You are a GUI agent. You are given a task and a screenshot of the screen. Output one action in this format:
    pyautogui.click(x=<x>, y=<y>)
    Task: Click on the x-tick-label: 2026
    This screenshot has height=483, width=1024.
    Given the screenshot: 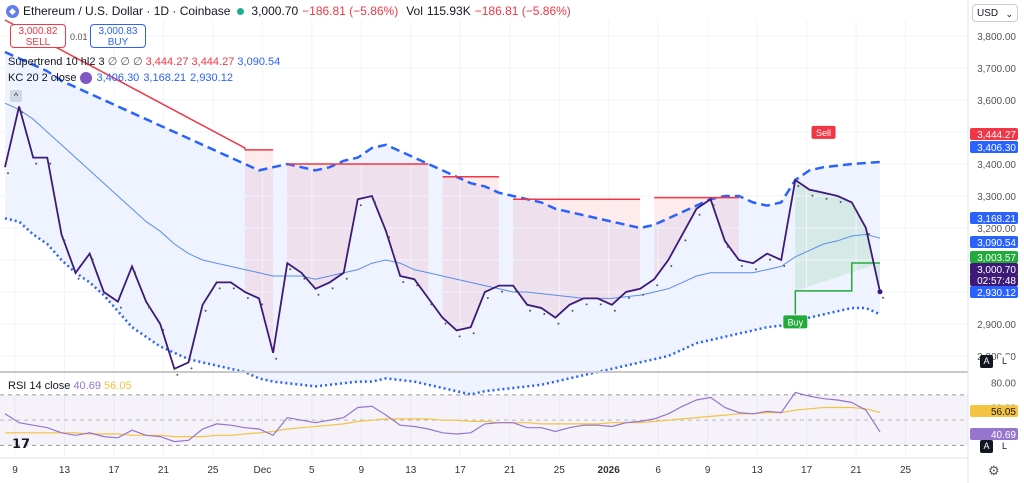 What is the action you would take?
    pyautogui.click(x=609, y=470)
    